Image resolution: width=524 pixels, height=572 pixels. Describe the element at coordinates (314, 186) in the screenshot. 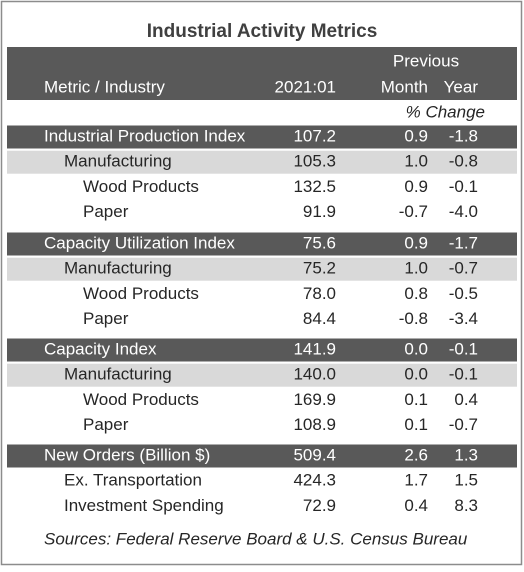

I see `row-value: 132.5` at that location.